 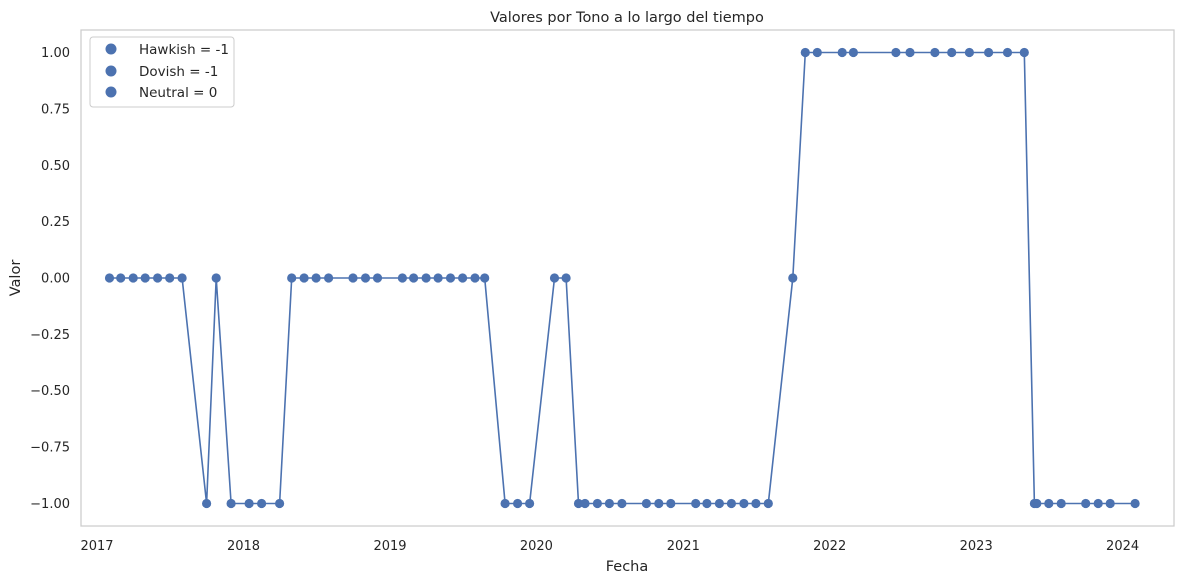 What do you see at coordinates (976, 546) in the screenshot?
I see `x-tick-label: 2023` at bounding box center [976, 546].